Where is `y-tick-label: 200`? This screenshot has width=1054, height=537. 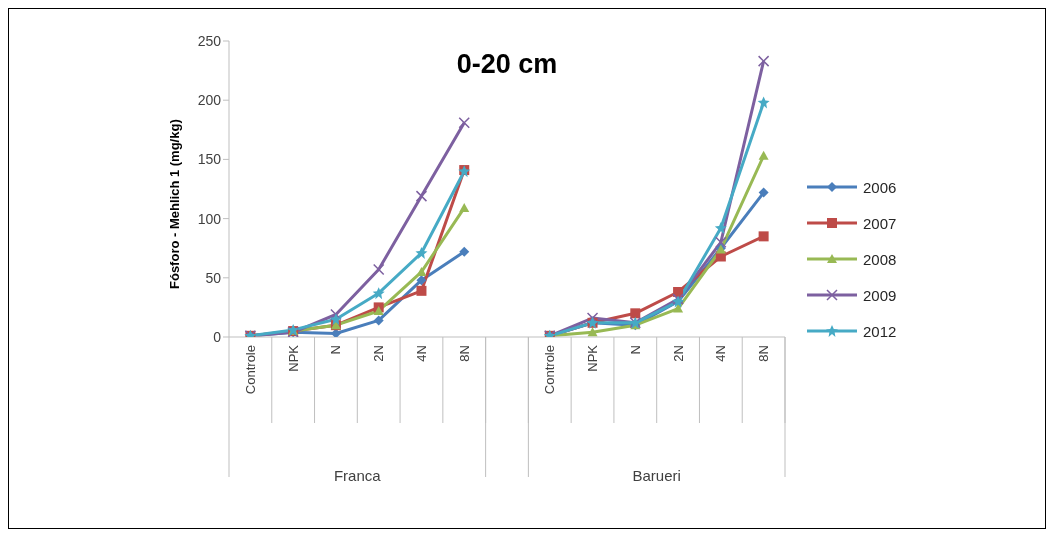
y-tick-label: 200 is located at coordinates (209, 100).